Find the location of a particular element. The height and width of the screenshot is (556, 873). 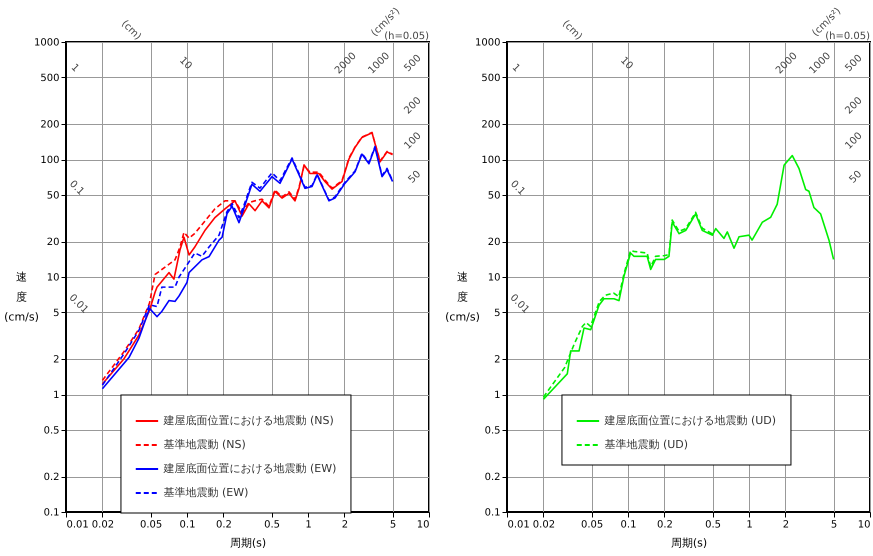

legend-label: 基準地震動 (NS) is located at coordinates (204, 444).